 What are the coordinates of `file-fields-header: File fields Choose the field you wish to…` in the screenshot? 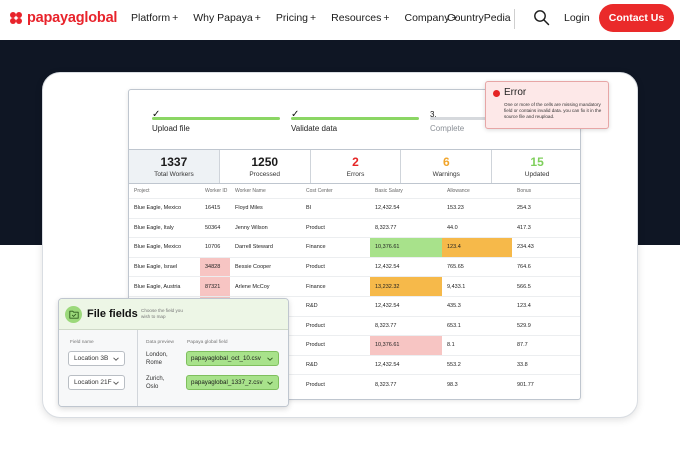 It's located at (173, 314).